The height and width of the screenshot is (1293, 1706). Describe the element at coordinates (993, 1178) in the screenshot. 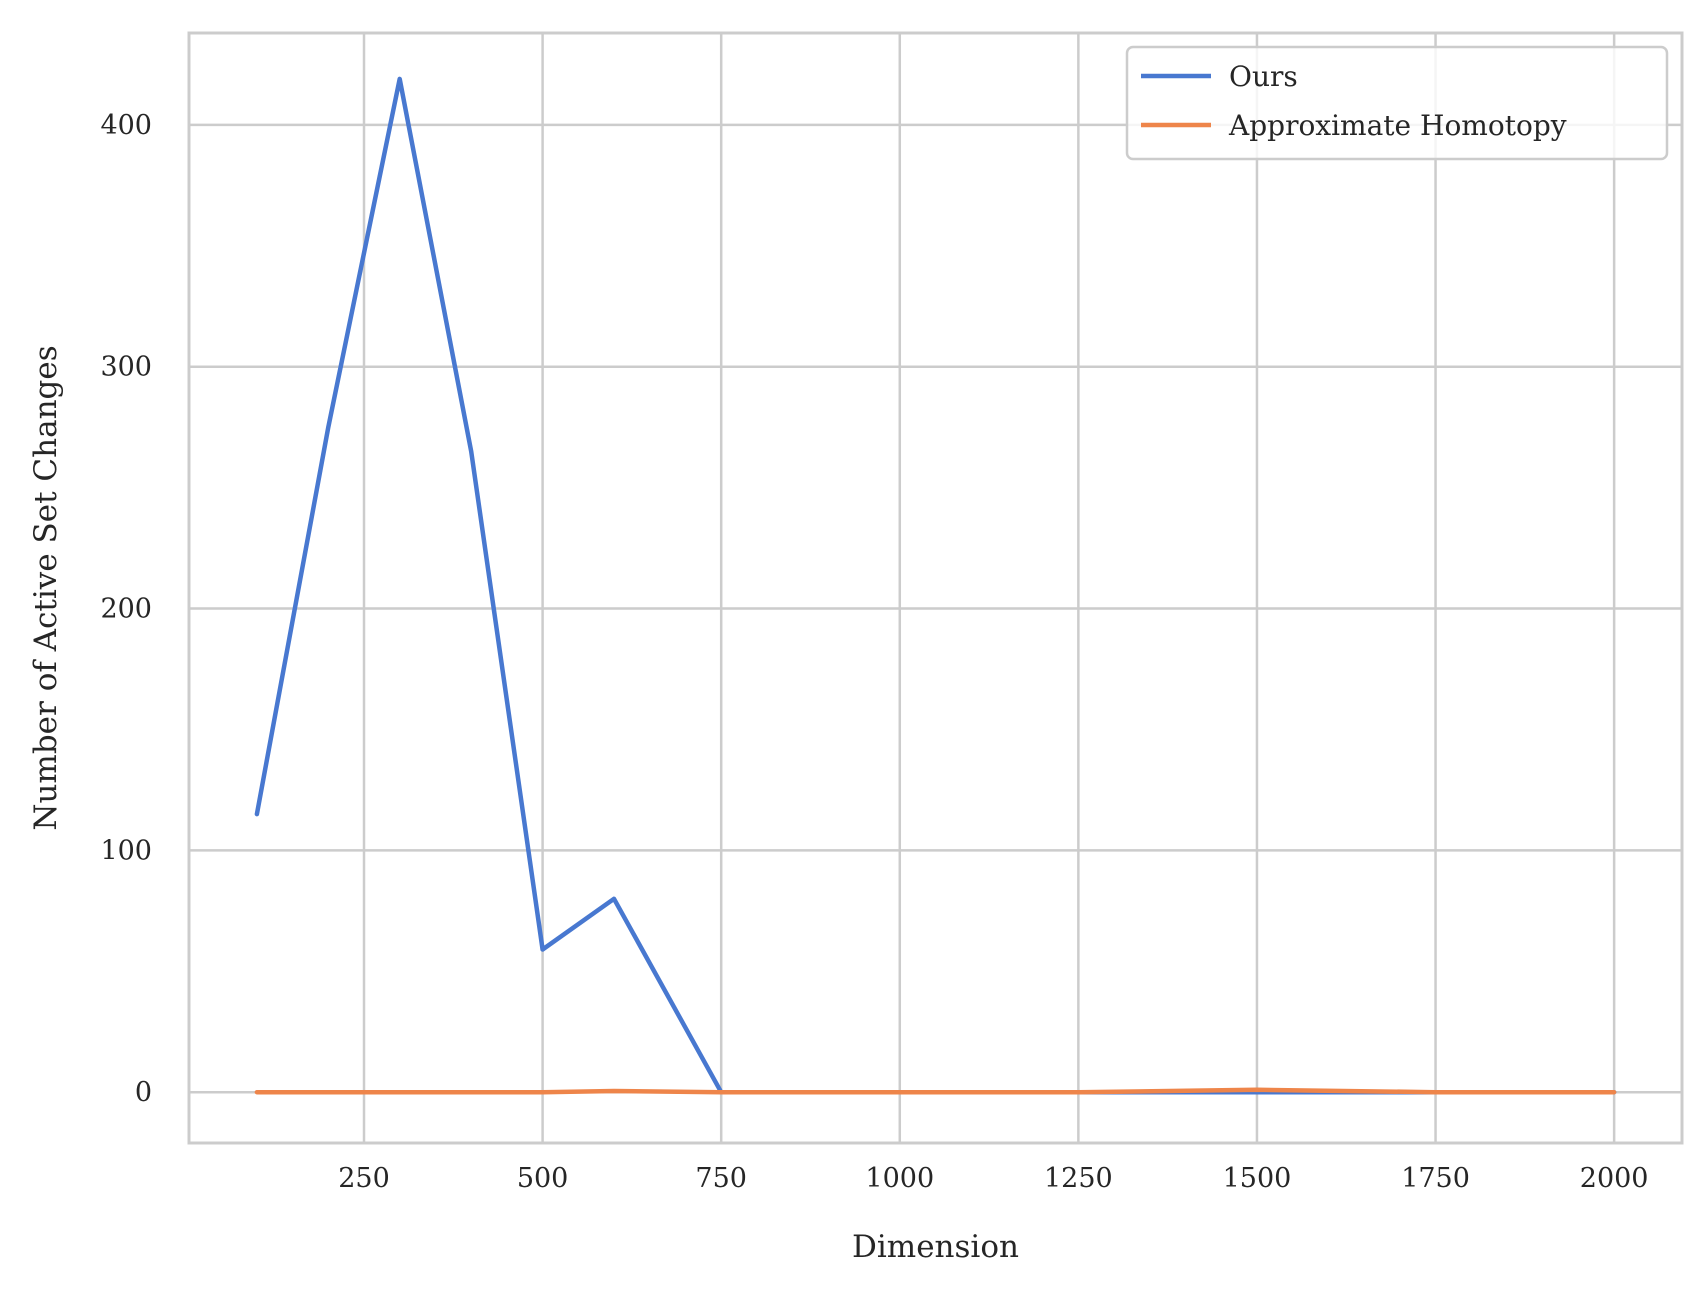

I see `x-axis-ticks: 250 500 750 1000 1250 1500 1750 2000` at that location.